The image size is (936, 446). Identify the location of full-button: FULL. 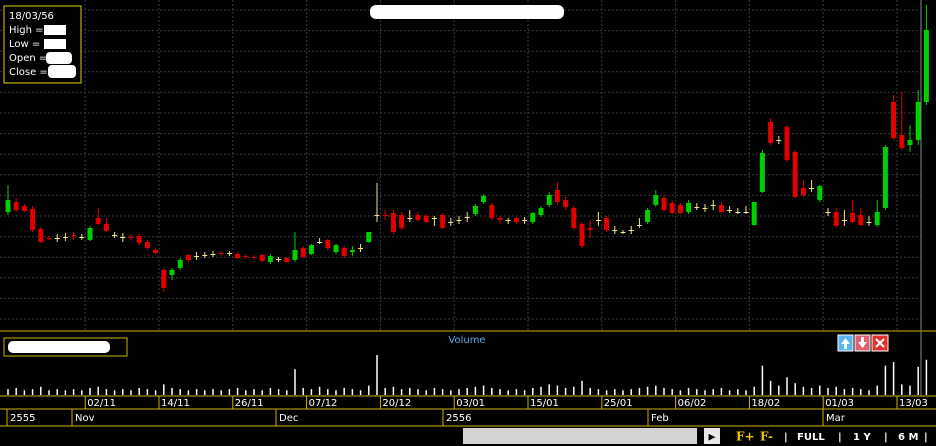
(811, 437).